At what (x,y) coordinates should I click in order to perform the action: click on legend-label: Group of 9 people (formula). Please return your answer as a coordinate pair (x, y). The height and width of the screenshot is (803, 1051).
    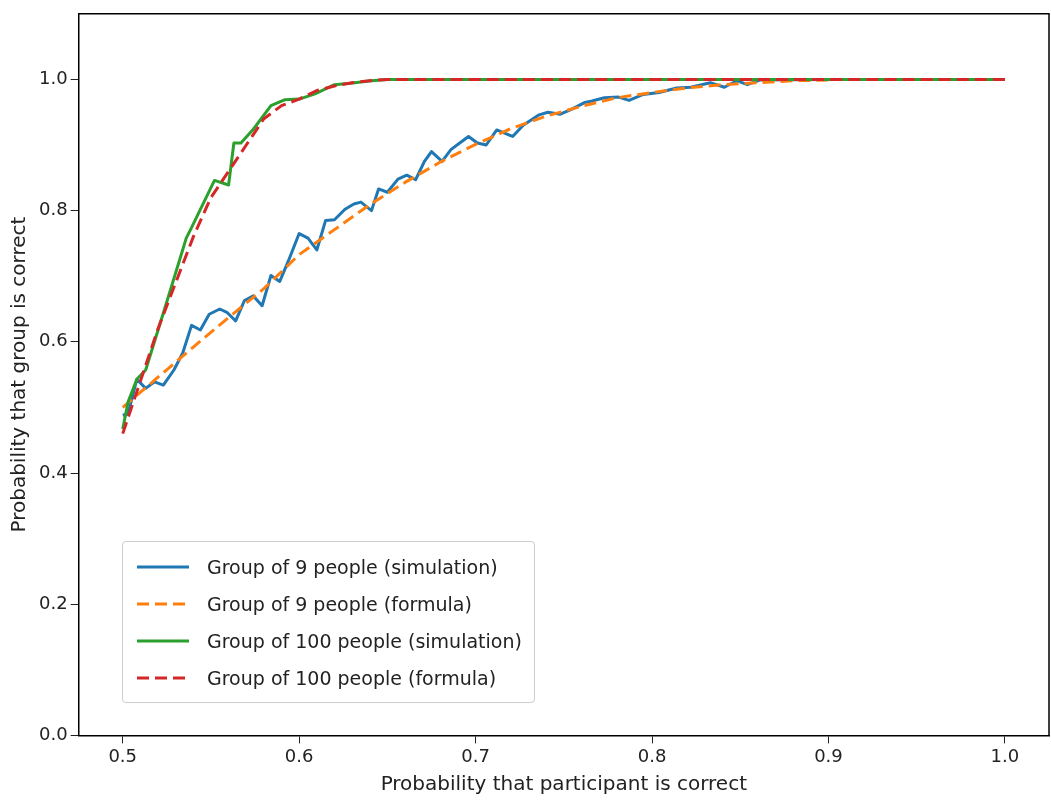
    Looking at the image, I should click on (339, 603).